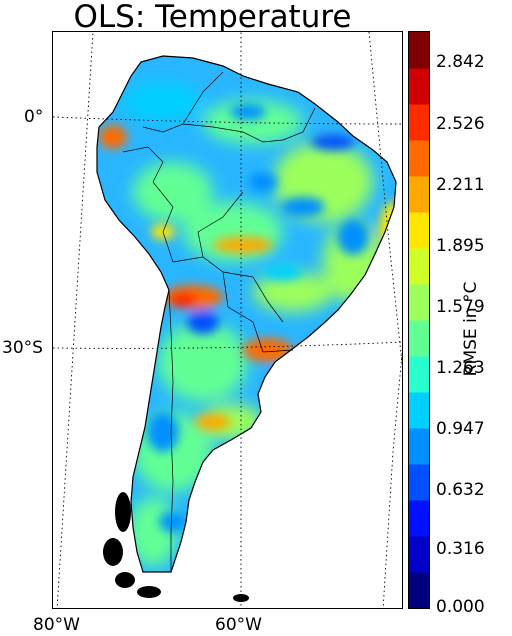  Describe the element at coordinates (22, 348) in the screenshot. I see `lat-label-30s: 30°S` at that location.